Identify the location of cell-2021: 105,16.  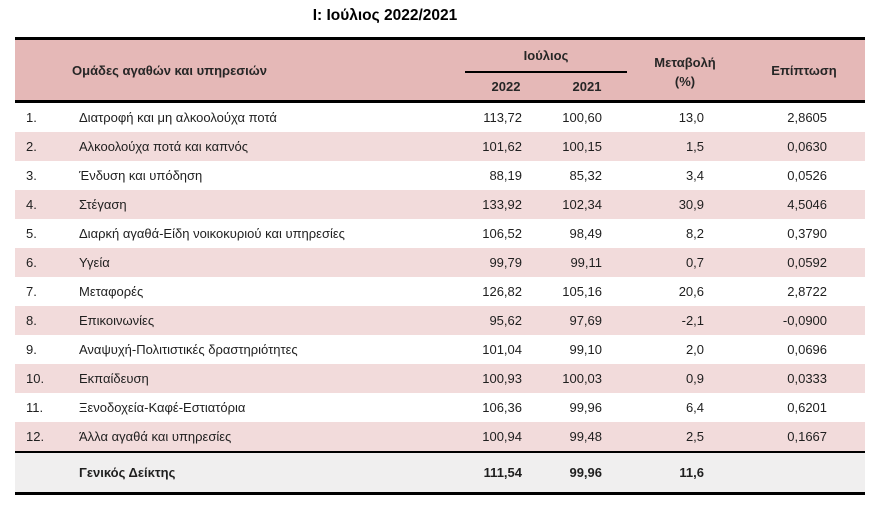
(582, 291).